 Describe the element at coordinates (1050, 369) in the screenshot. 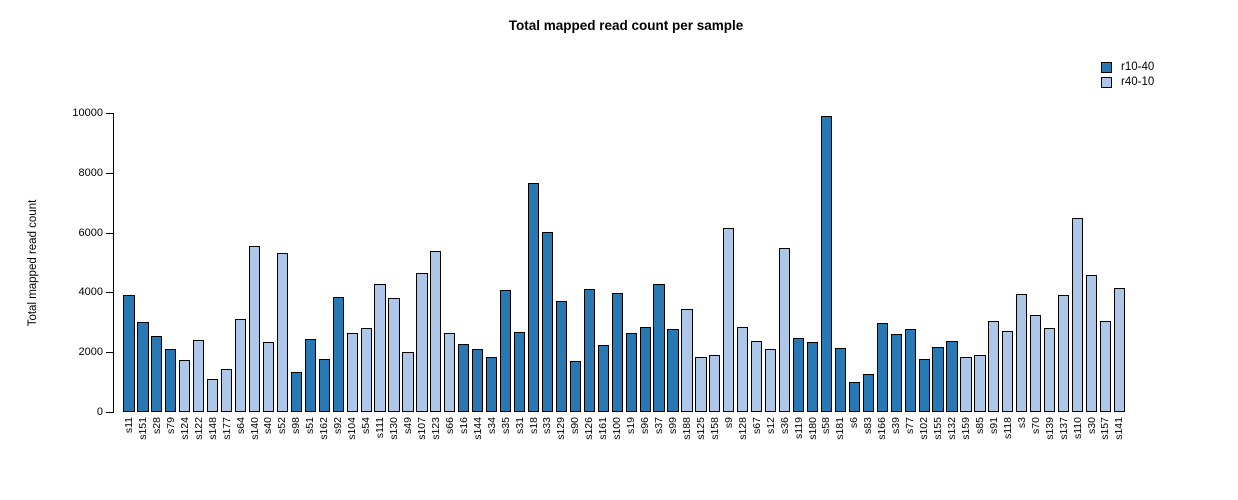

I see `bar-s139` at that location.